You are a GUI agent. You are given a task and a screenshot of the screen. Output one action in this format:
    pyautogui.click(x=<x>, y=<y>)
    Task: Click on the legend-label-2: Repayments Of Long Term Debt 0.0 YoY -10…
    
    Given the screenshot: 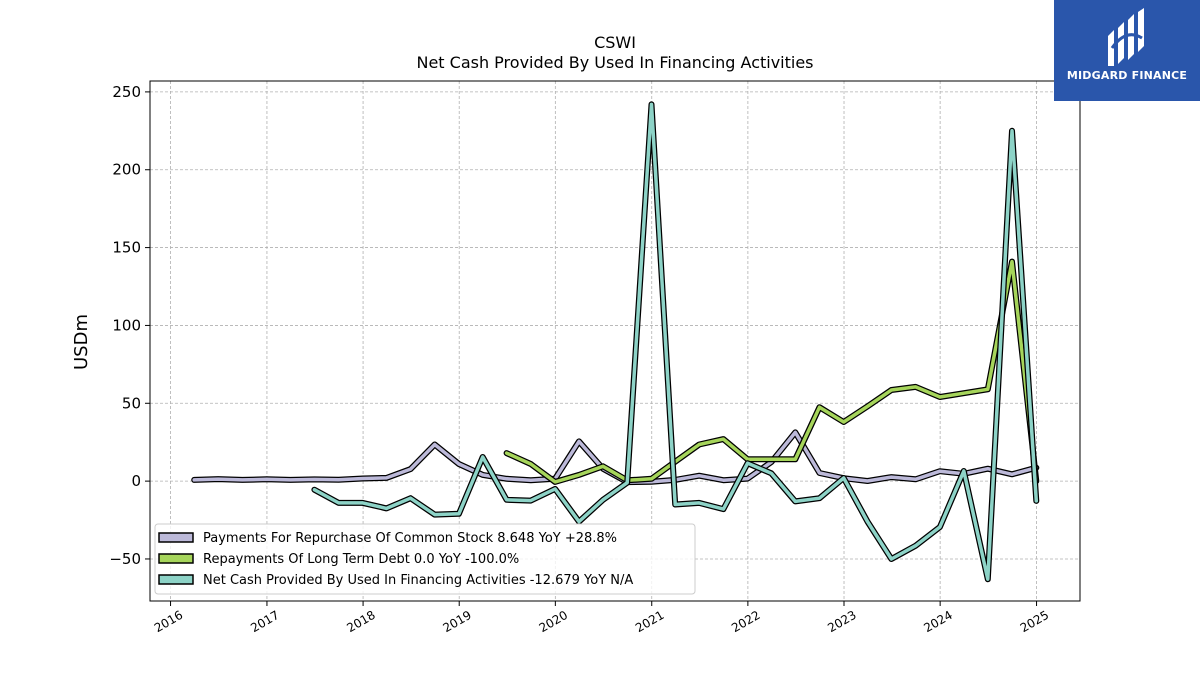 What is the action you would take?
    pyautogui.click(x=361, y=559)
    